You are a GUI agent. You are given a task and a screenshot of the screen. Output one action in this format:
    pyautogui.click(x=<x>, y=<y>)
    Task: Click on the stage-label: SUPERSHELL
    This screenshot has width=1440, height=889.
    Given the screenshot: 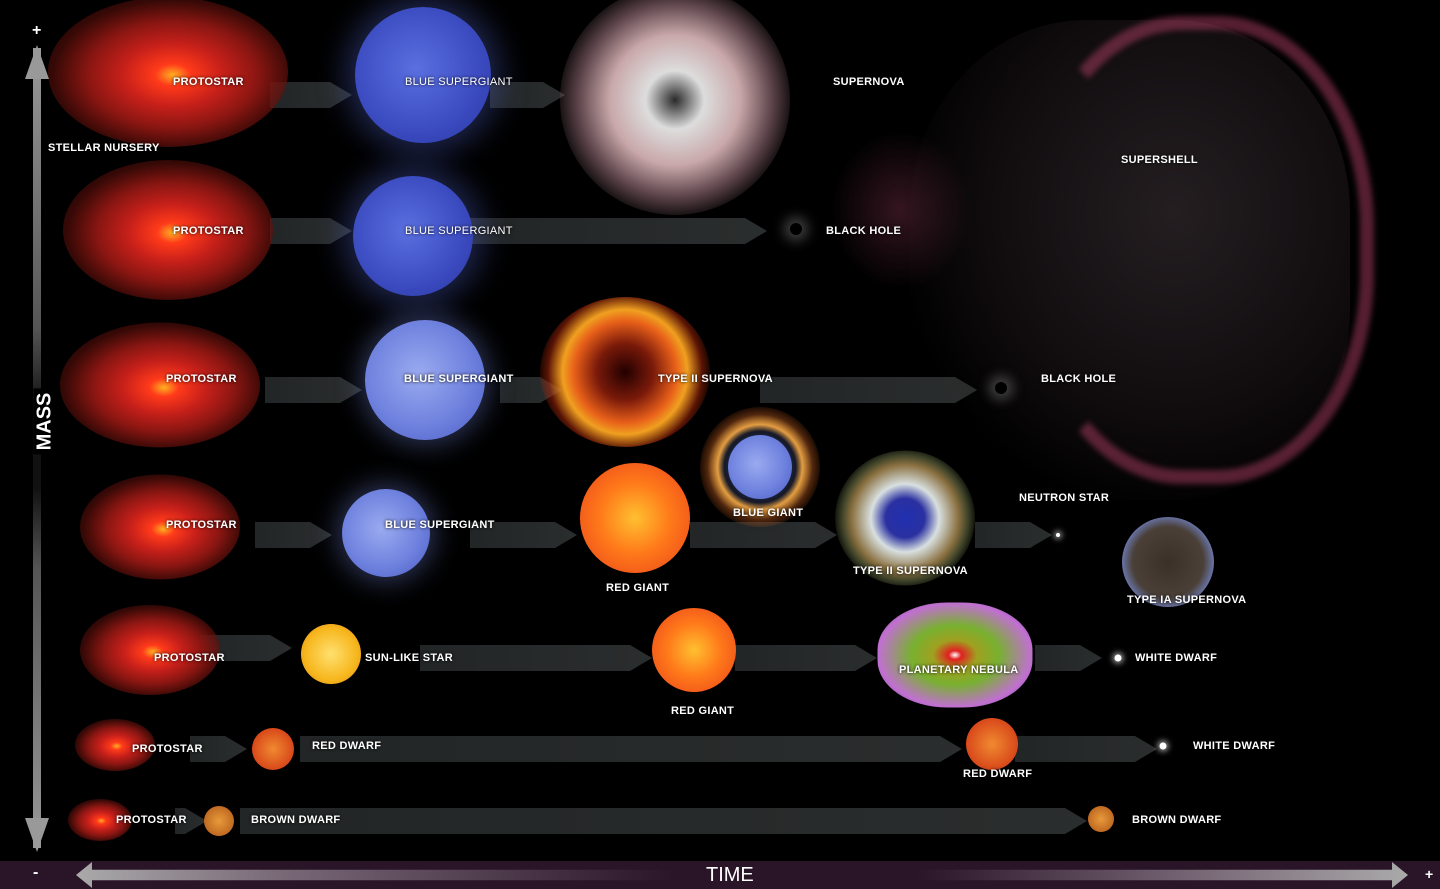 What is the action you would take?
    pyautogui.click(x=1159, y=160)
    